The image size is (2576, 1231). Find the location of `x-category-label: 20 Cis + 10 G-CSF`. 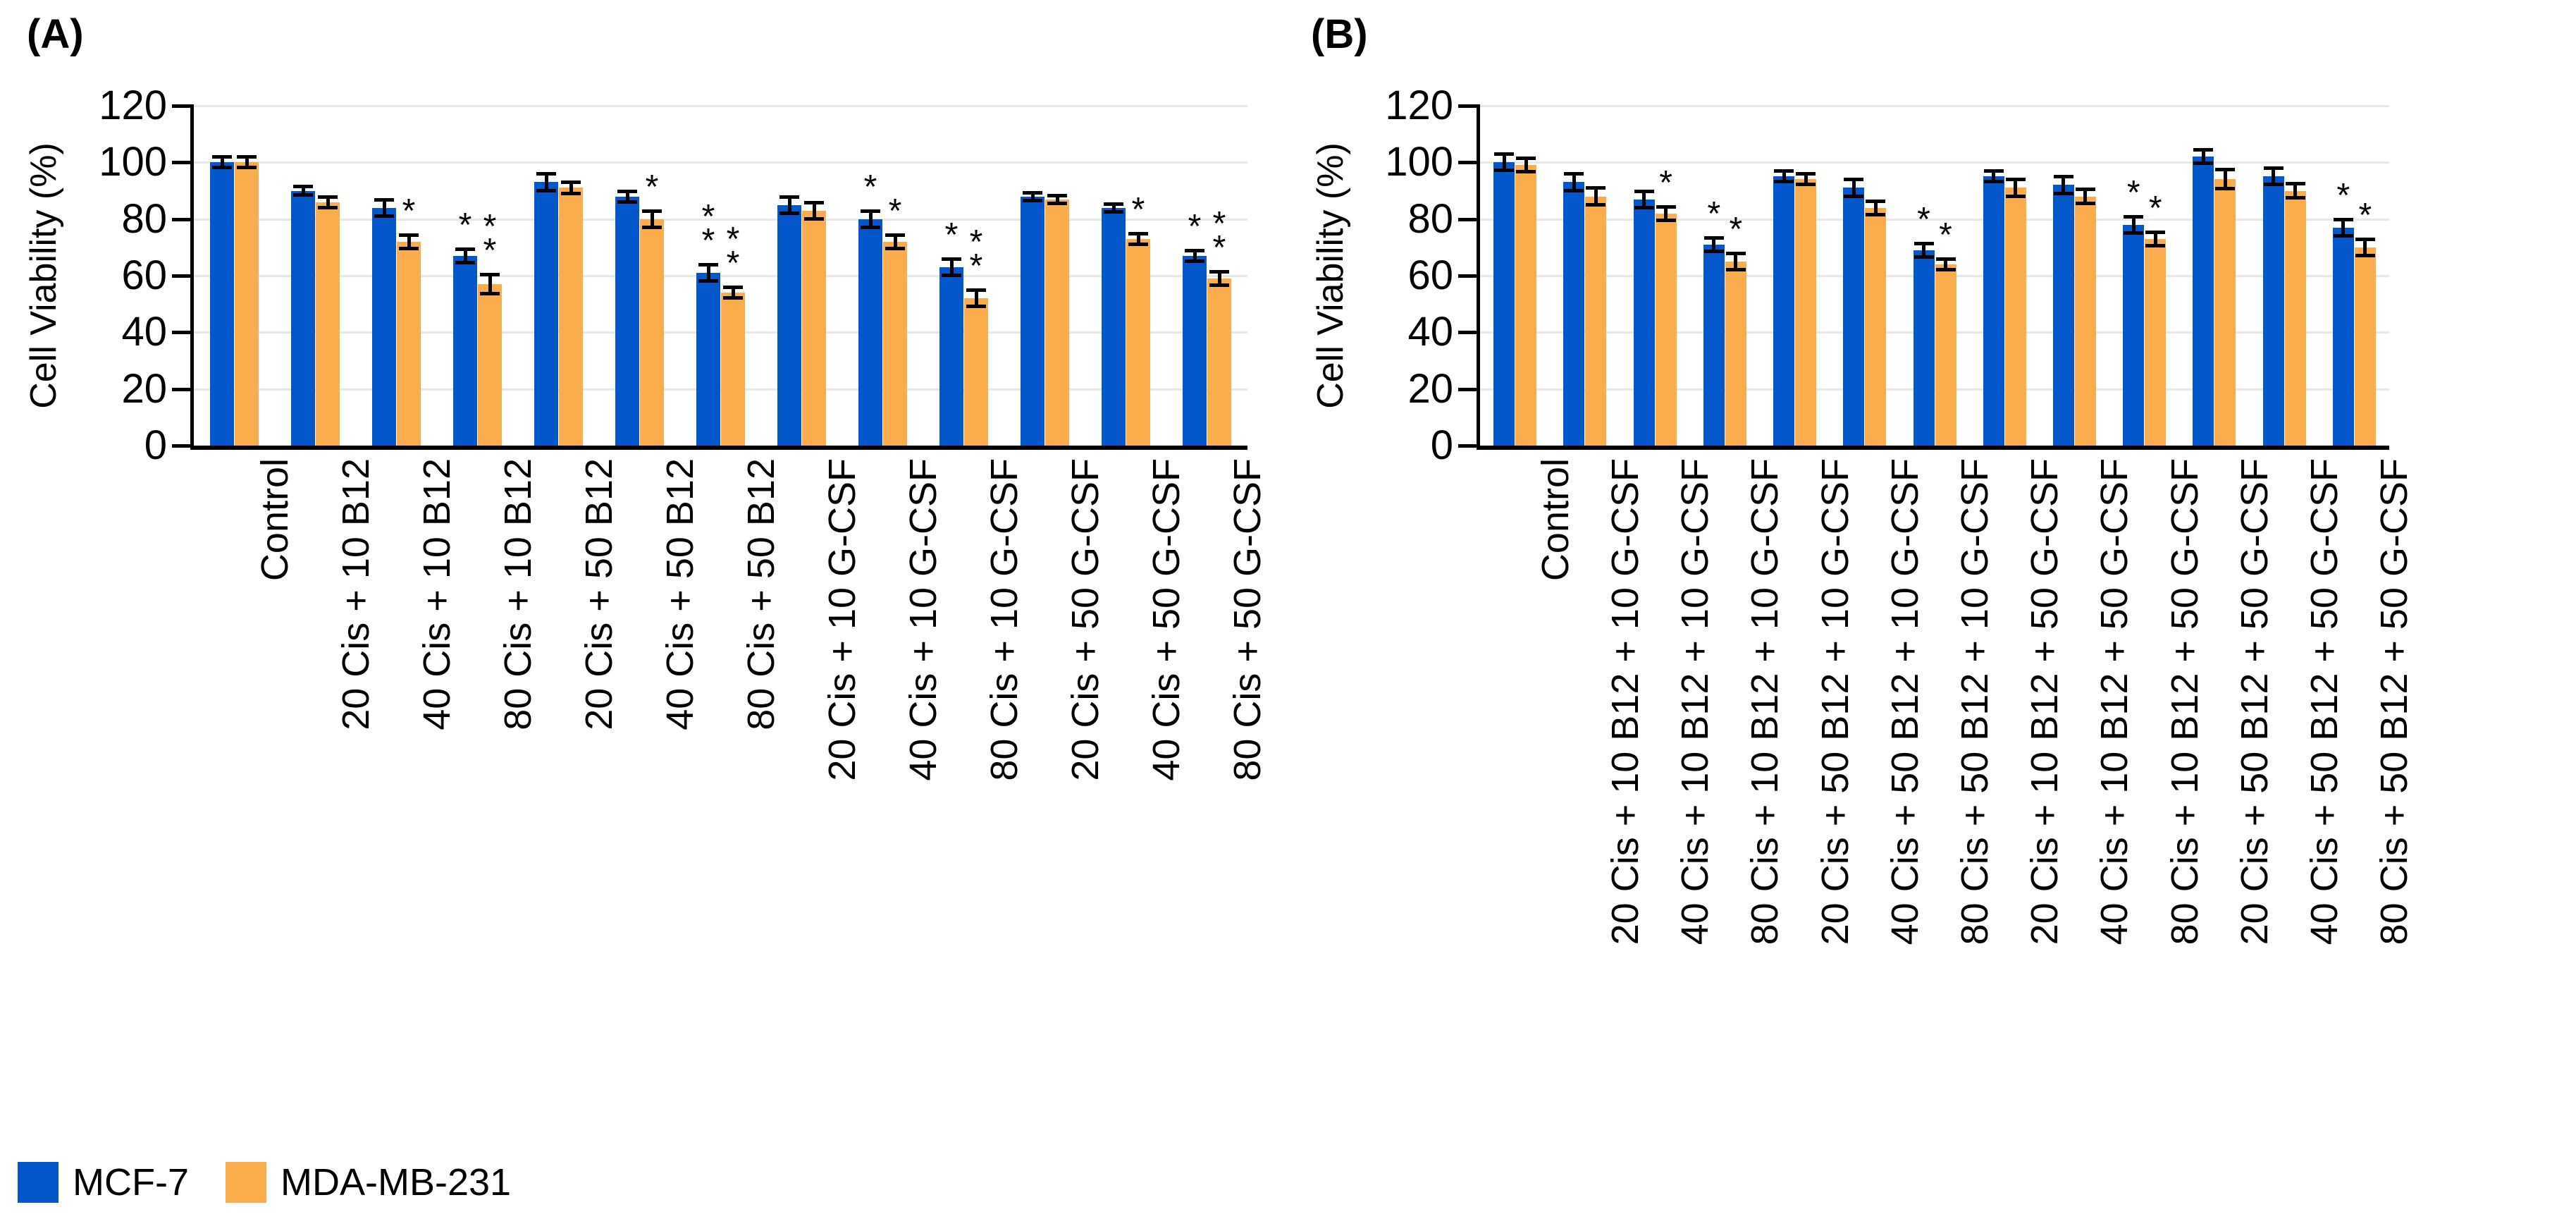

x-category-label: 20 Cis + 10 G-CSF is located at coordinates (841, 619).